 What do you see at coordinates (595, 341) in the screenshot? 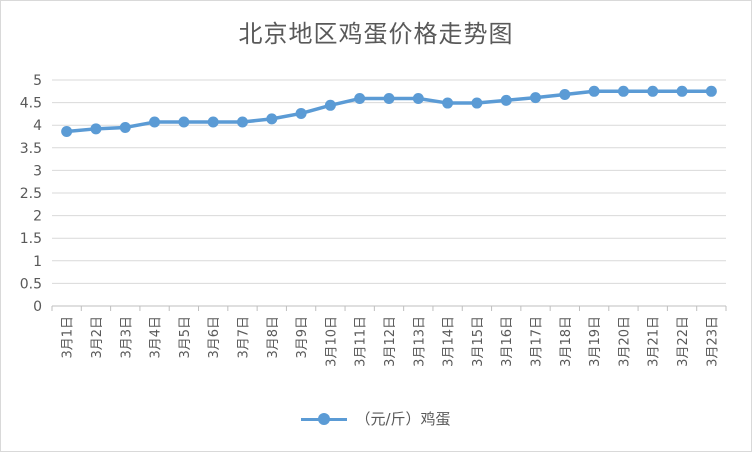
I see `x-tick-label: 3月19日` at bounding box center [595, 341].